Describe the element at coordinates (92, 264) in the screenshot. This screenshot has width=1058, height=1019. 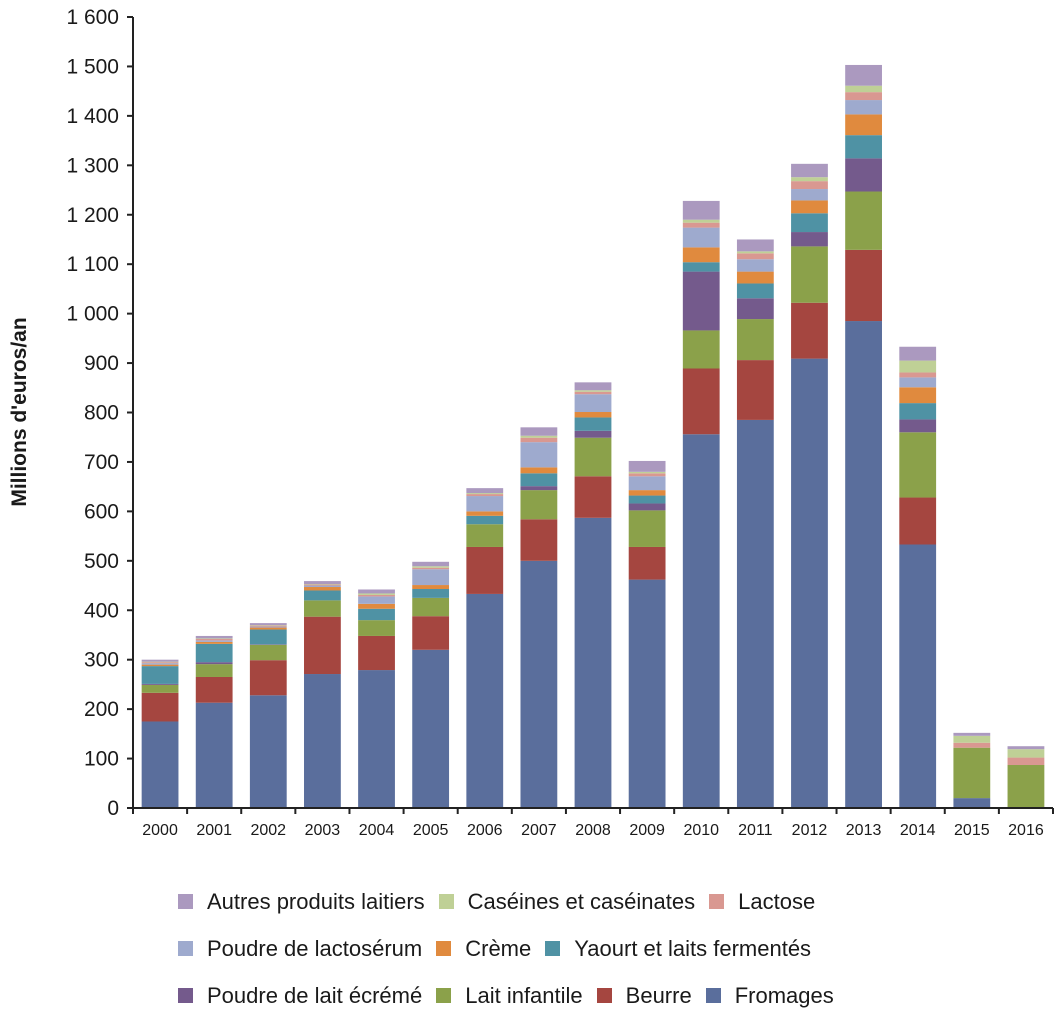
I see `y-tick-label: 1 100` at that location.